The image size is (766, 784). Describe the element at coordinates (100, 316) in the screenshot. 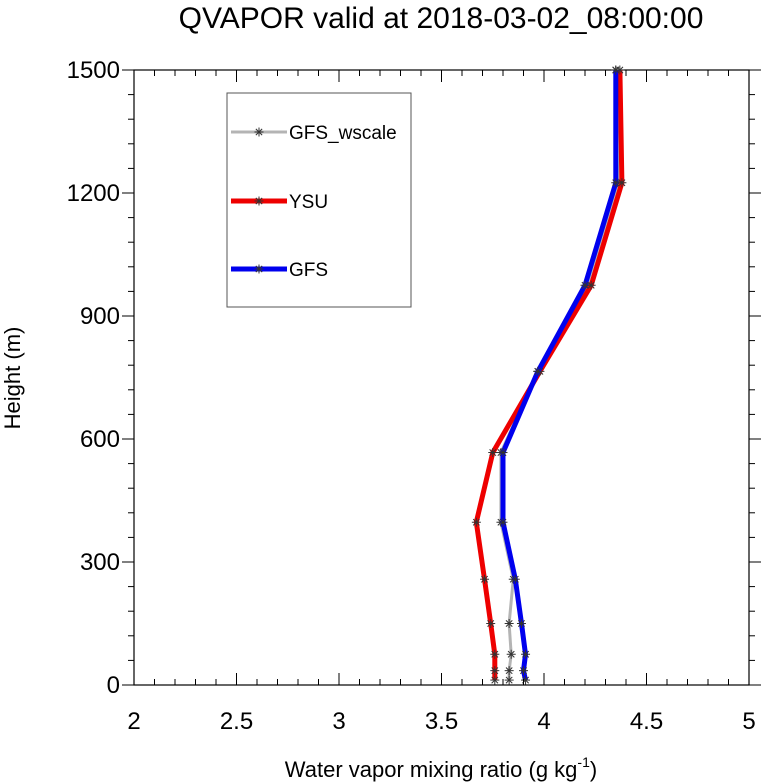

I see `y-tick-label: 900` at that location.